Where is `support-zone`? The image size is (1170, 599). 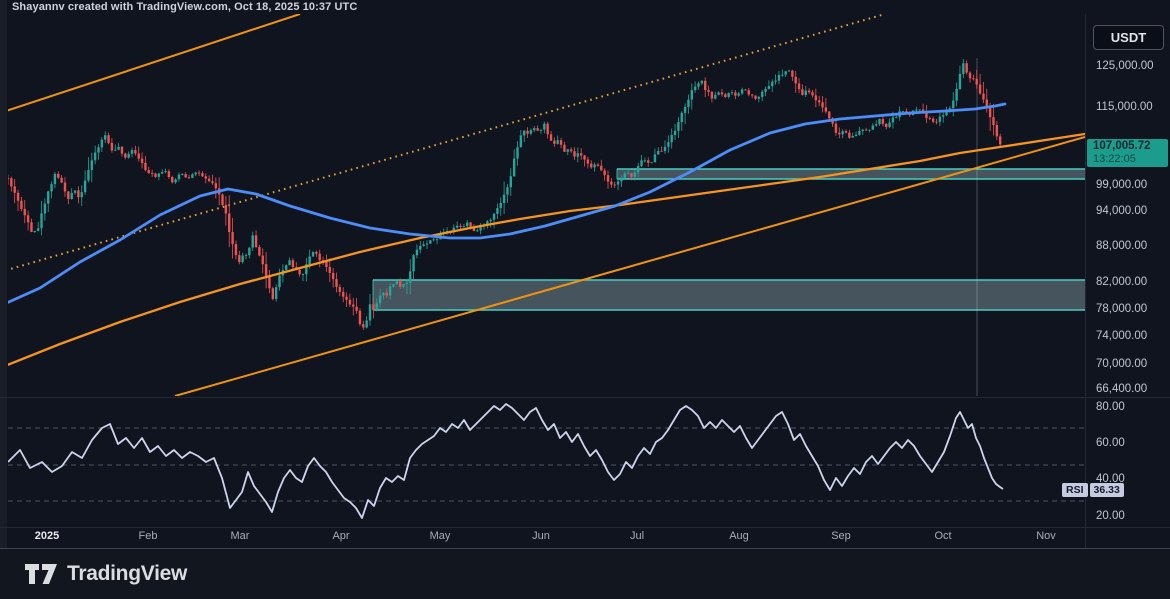 support-zone is located at coordinates (728, 295).